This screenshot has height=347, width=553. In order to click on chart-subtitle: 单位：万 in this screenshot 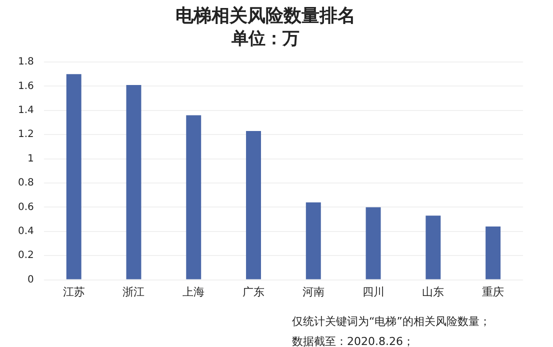, I will do `click(265, 39)`.